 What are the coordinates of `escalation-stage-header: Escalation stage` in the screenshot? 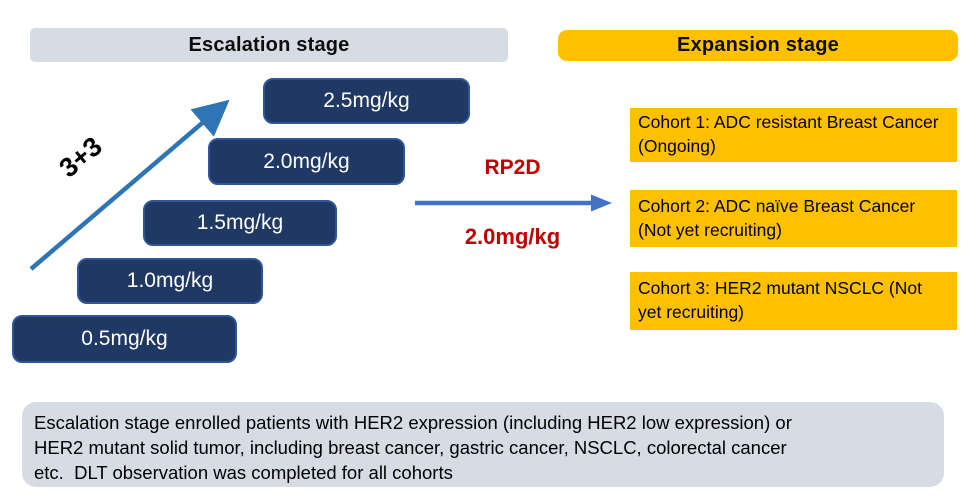 It's located at (269, 45).